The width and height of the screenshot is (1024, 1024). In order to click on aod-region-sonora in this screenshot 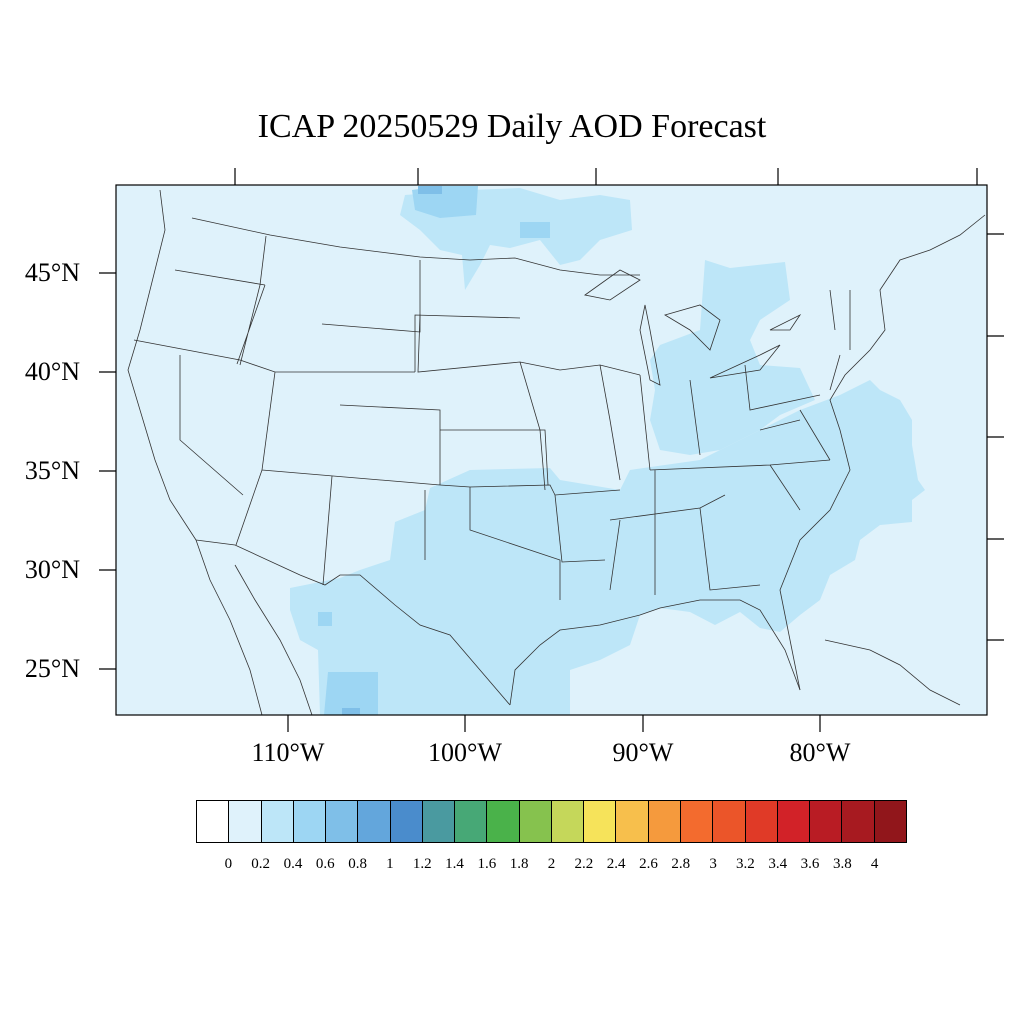, I will do `click(325, 619)`.